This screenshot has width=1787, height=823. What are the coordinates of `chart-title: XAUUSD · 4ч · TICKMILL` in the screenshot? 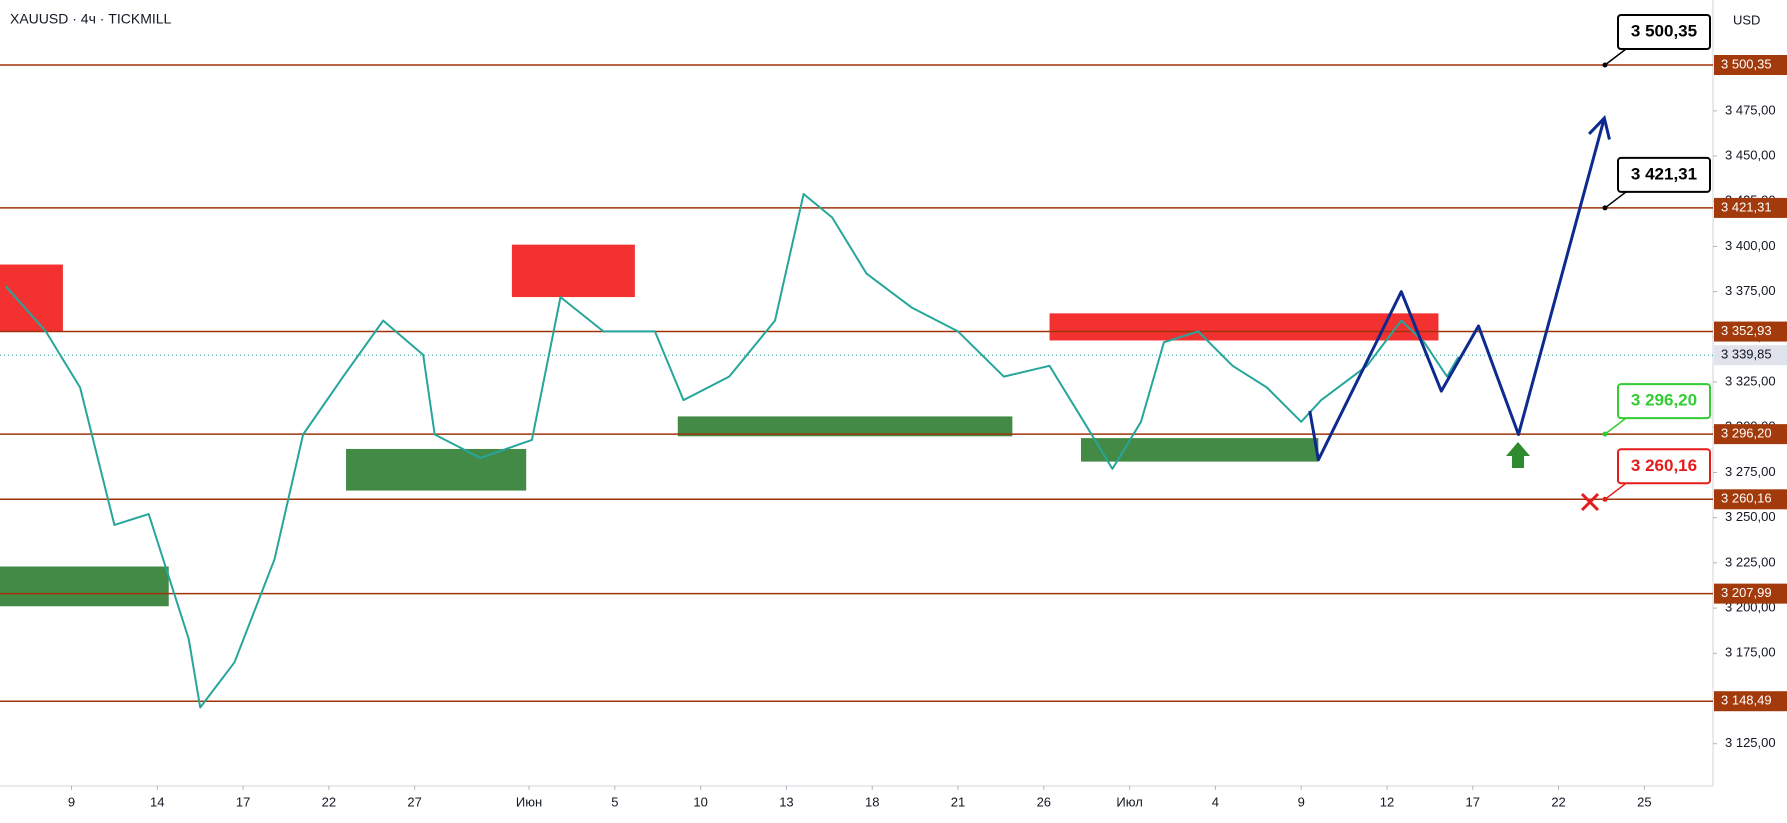 It's located at (91, 19).